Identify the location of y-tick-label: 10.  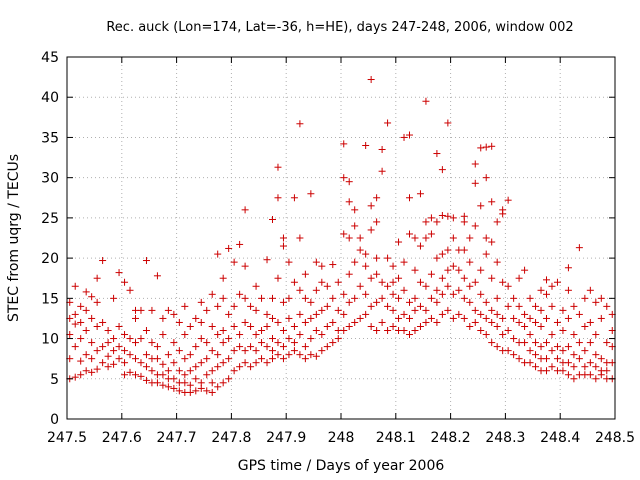
(50, 340).